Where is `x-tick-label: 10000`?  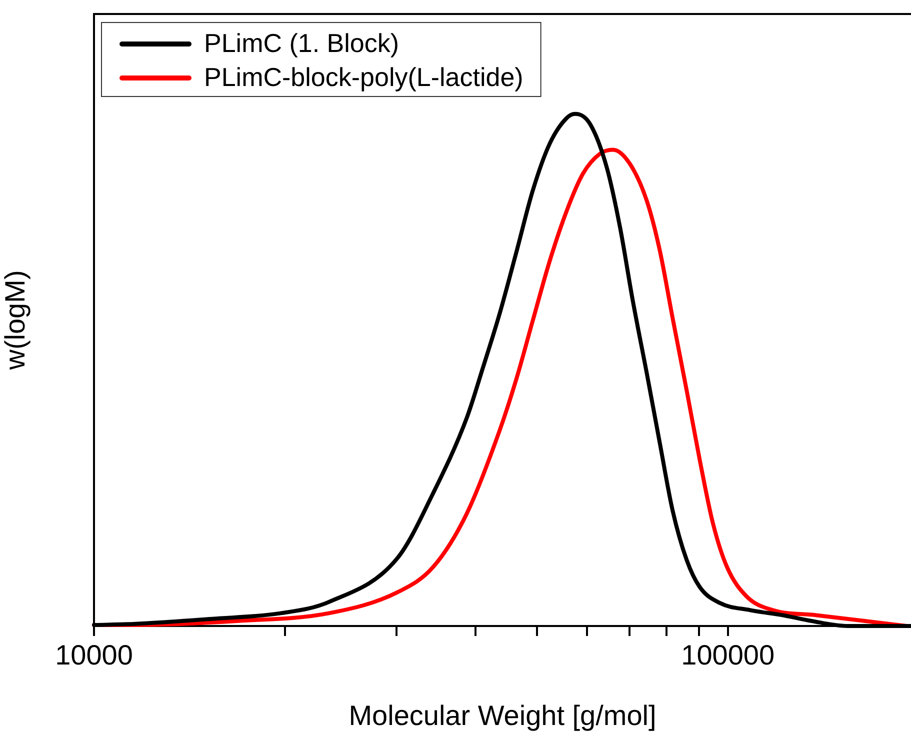
x-tick-label: 10000 is located at coordinates (94, 655).